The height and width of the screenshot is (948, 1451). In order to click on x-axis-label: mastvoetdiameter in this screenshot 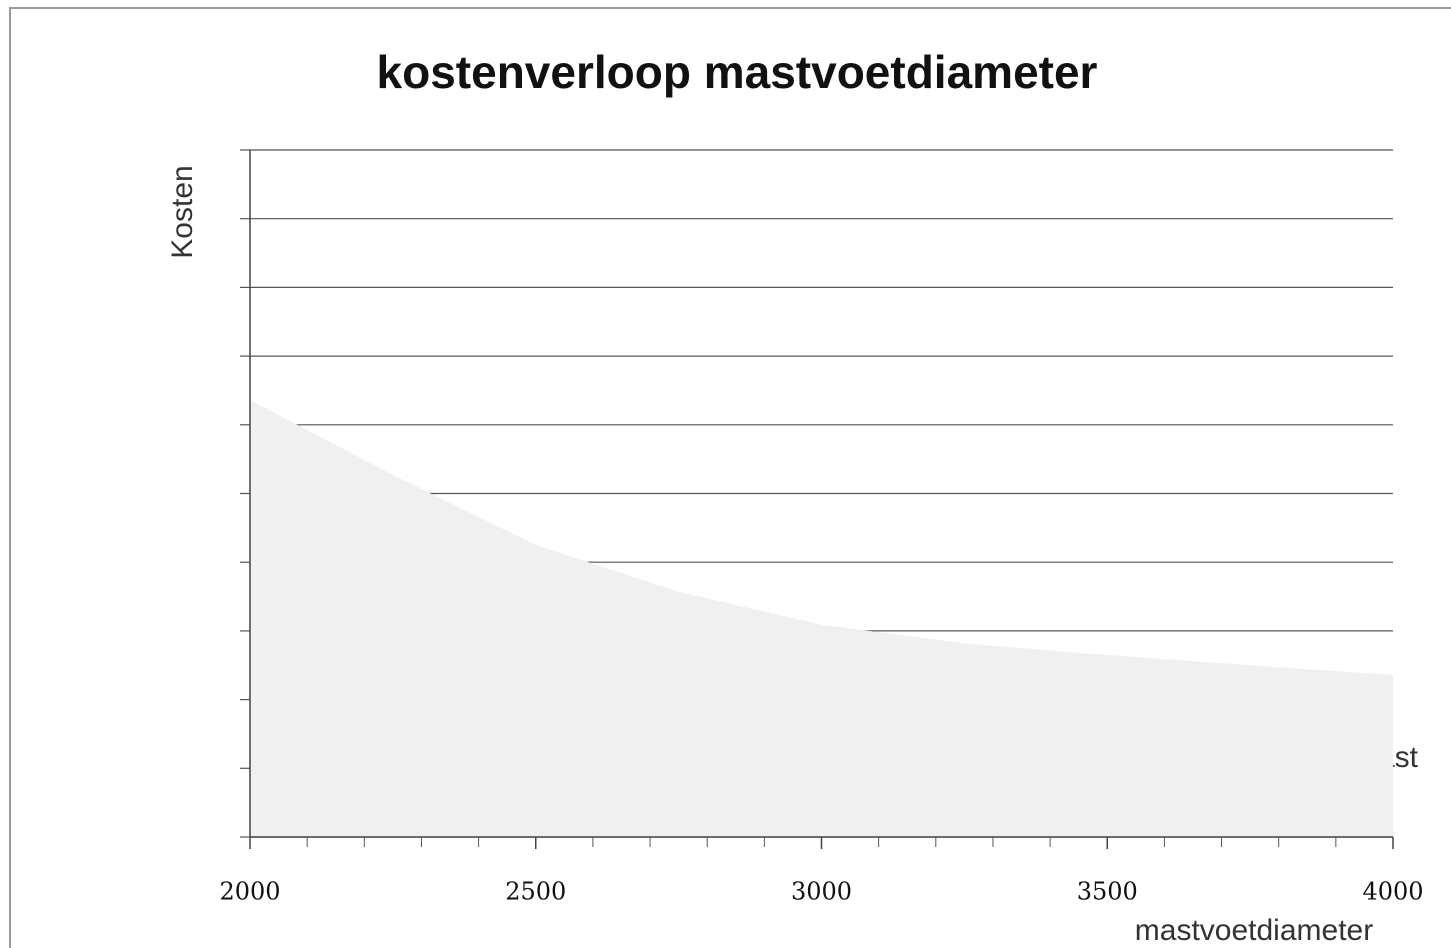, I will do `click(1254, 930)`.